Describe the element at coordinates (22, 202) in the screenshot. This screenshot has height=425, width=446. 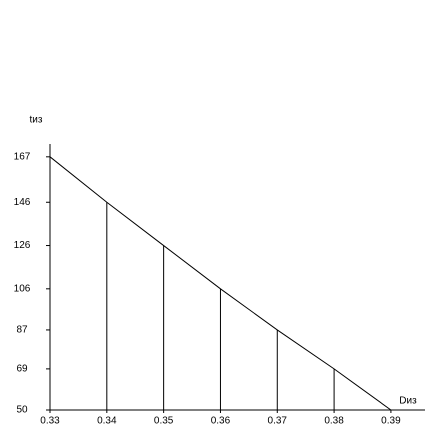
I see `y-tick-label: 146` at that location.